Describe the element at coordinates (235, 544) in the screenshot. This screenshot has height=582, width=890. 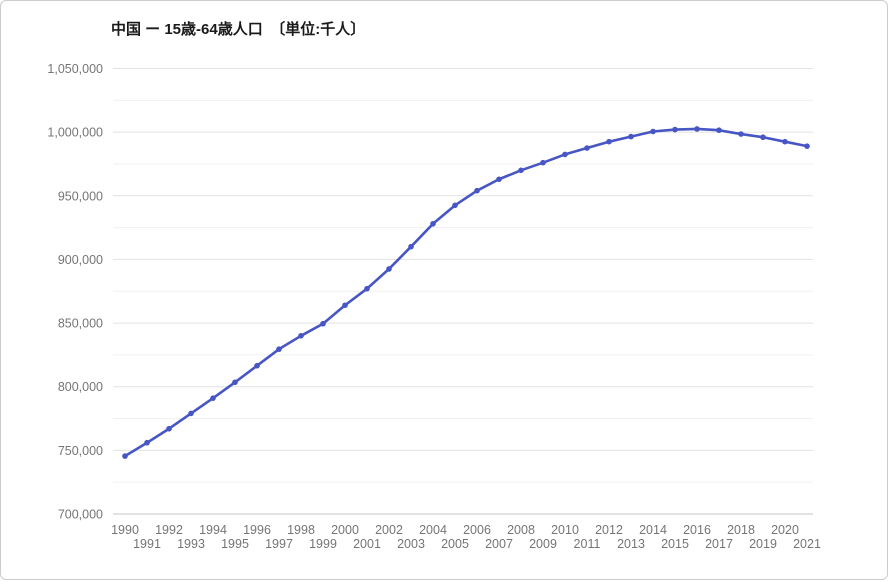
I see `x-tick-label: 1995` at that location.